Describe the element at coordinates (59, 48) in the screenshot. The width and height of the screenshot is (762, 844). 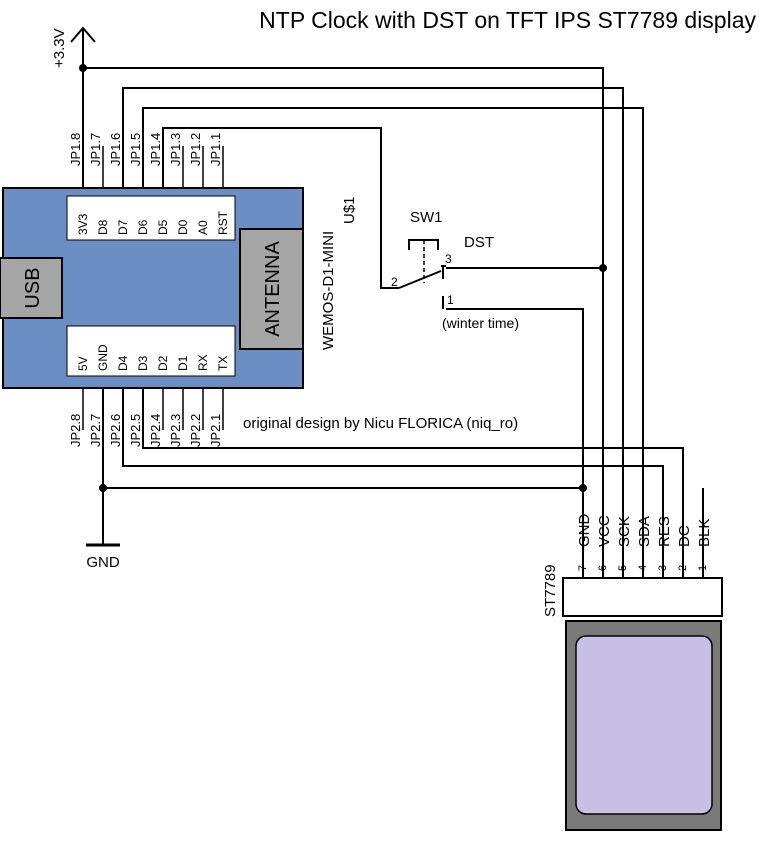
I see `supply-label: +3.3V` at that location.